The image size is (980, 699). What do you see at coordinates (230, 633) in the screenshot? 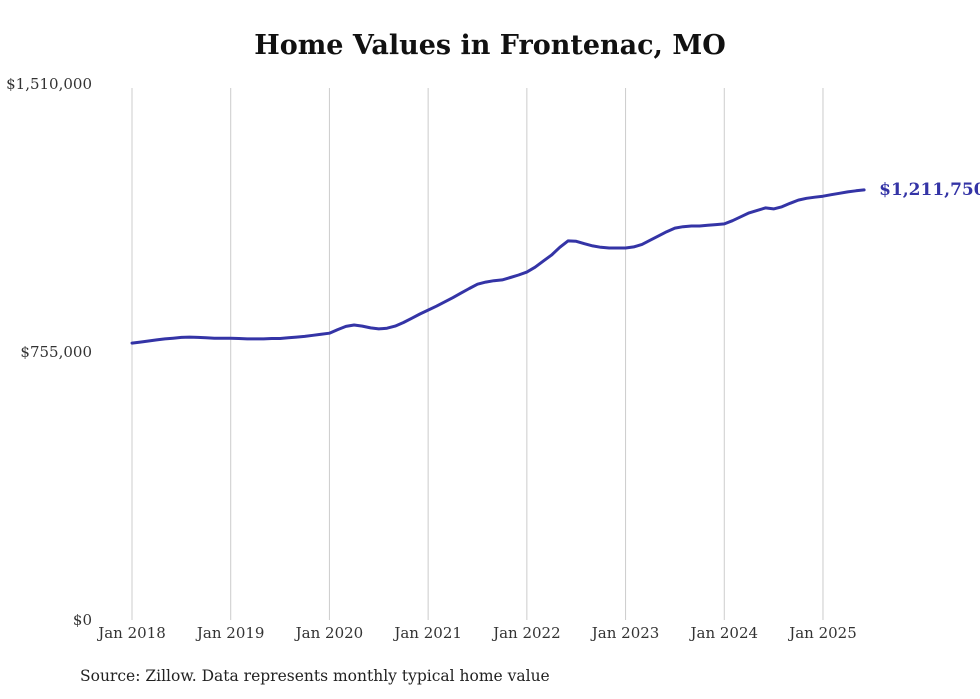
I see `x-axis-label: Jan 2019` at bounding box center [230, 633].